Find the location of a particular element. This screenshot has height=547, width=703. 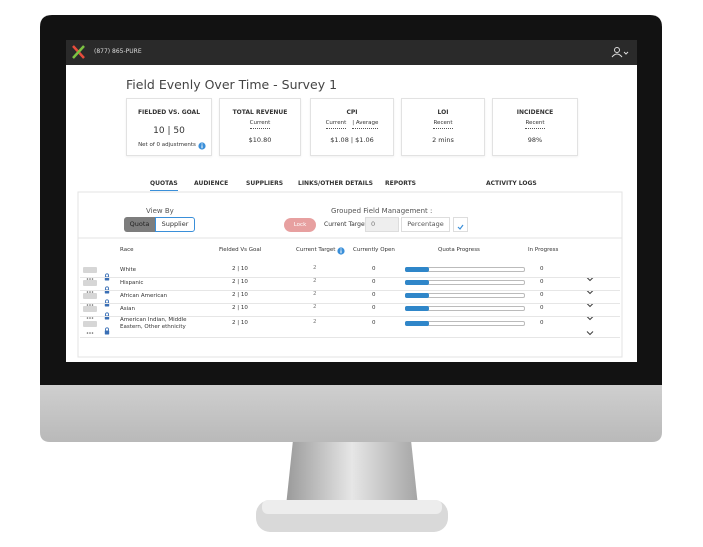

target-label: Current Target is located at coordinates (346, 224).